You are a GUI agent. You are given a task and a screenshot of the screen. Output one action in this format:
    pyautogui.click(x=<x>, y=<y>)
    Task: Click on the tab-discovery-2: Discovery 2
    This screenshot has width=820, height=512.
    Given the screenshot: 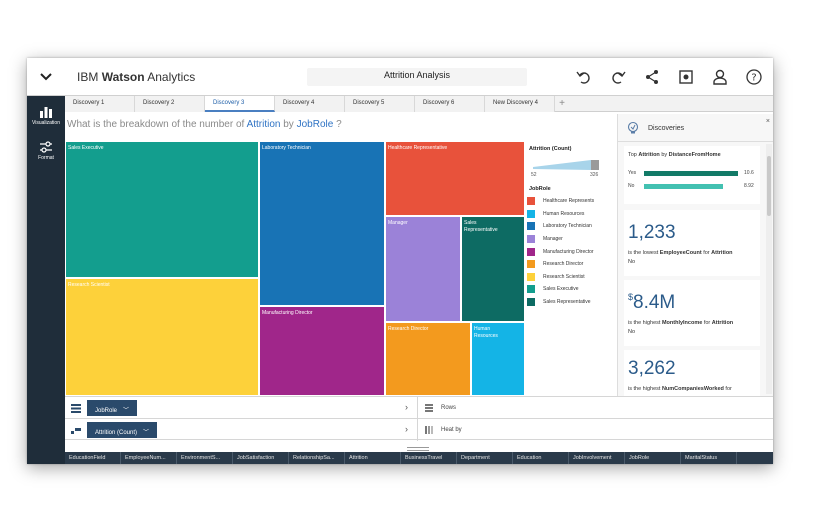 What is the action you would take?
    pyautogui.click(x=170, y=104)
    